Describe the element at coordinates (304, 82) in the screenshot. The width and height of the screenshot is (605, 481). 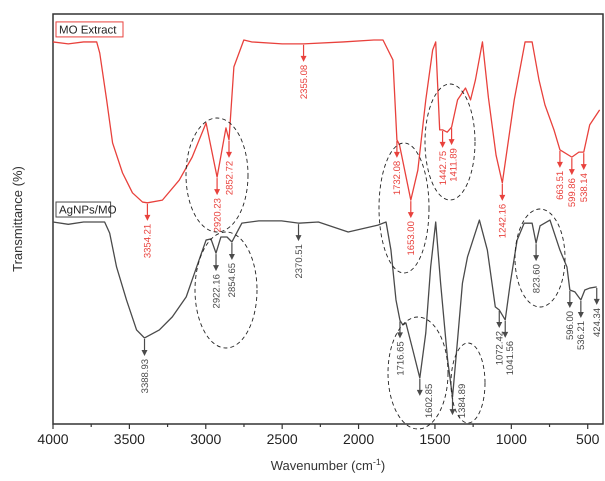
I see `annotation: 2355.08` at that location.